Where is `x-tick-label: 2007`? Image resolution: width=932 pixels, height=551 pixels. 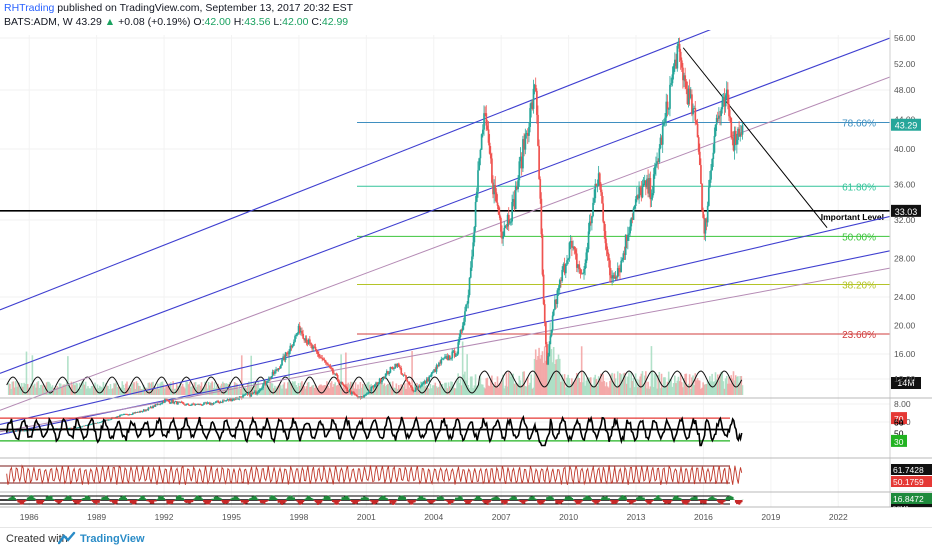 x-tick-label: 2007 is located at coordinates (501, 517).